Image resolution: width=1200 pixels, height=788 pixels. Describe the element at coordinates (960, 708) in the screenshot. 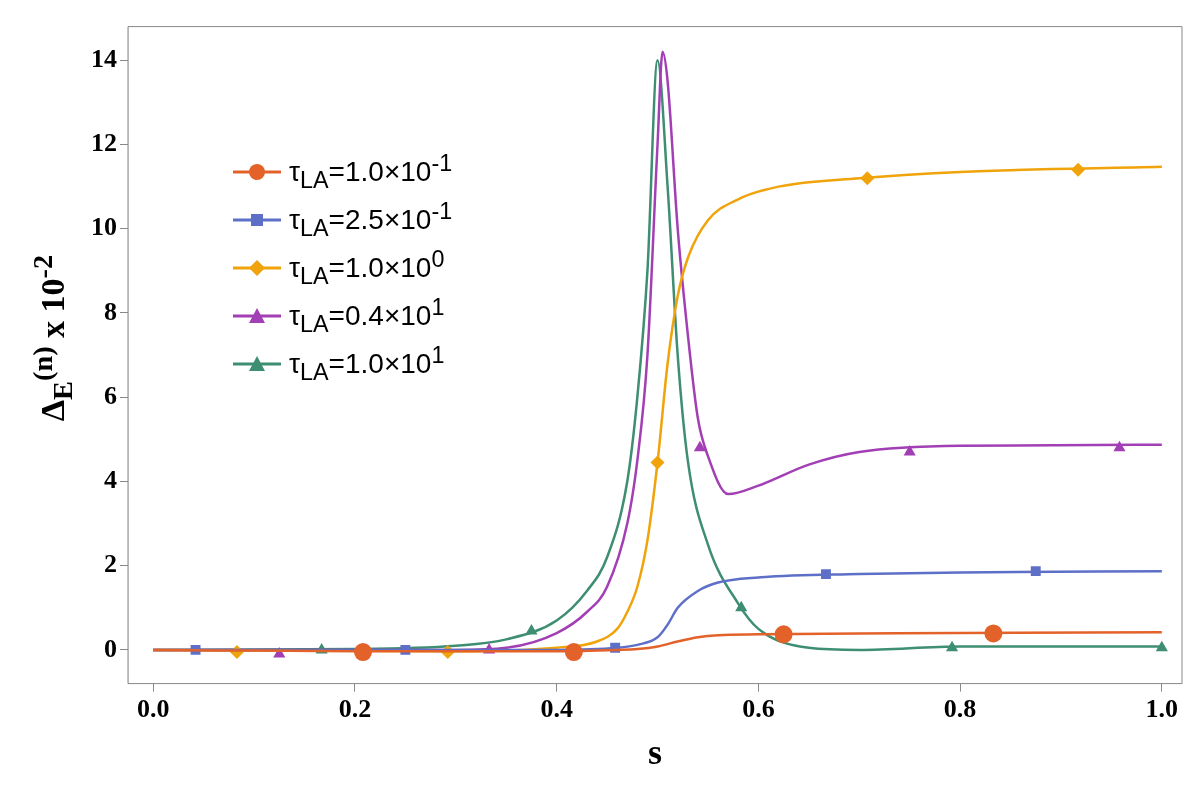

I see `x-tick-label: 0.8` at that location.